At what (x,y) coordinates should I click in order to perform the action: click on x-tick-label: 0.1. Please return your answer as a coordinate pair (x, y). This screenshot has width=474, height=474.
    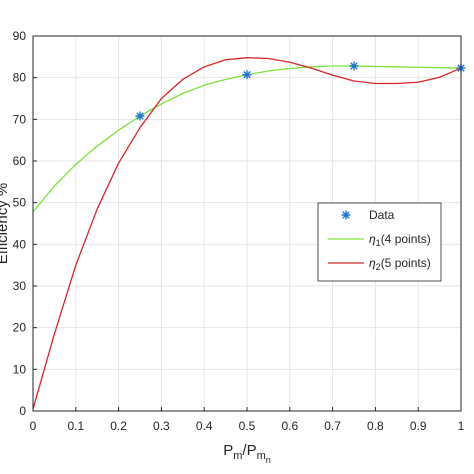
    Looking at the image, I should click on (75, 426).